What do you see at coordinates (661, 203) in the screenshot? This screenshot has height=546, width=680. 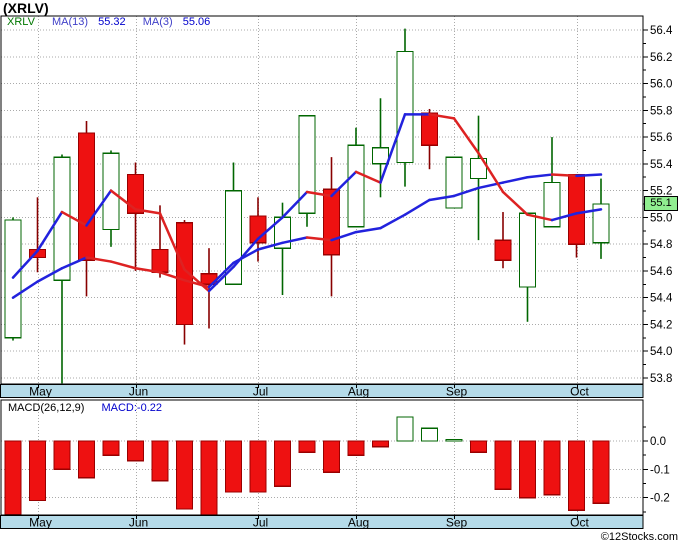 I see `last-price-badge: 55.1` at bounding box center [661, 203].